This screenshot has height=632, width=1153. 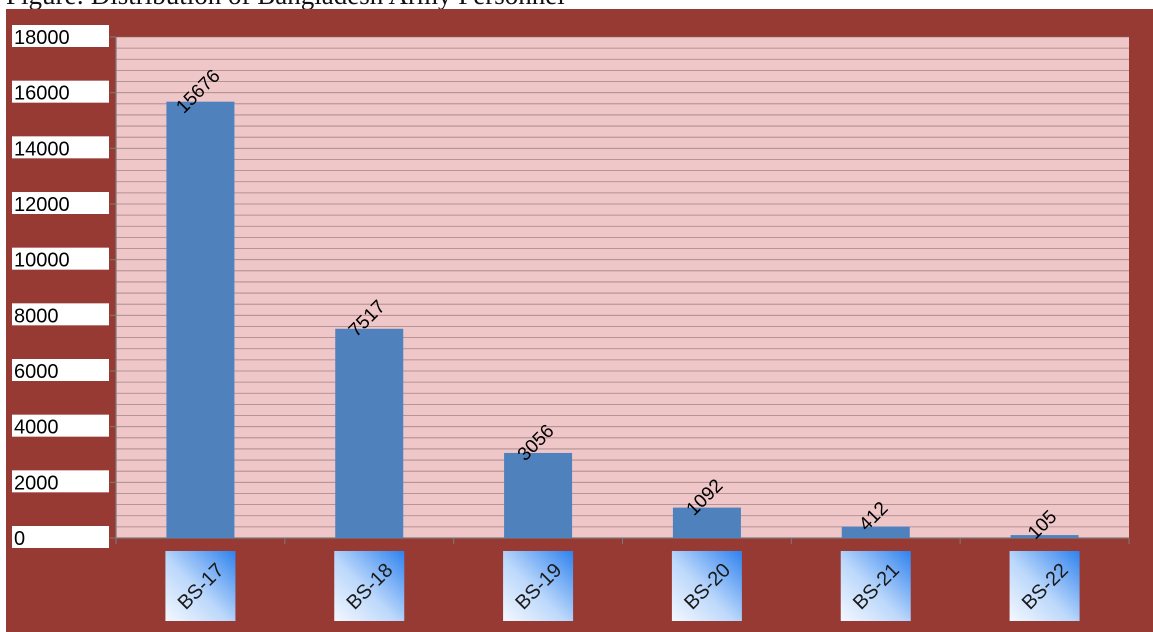 I want to click on y-tick-label: 18000, so click(x=42, y=38).